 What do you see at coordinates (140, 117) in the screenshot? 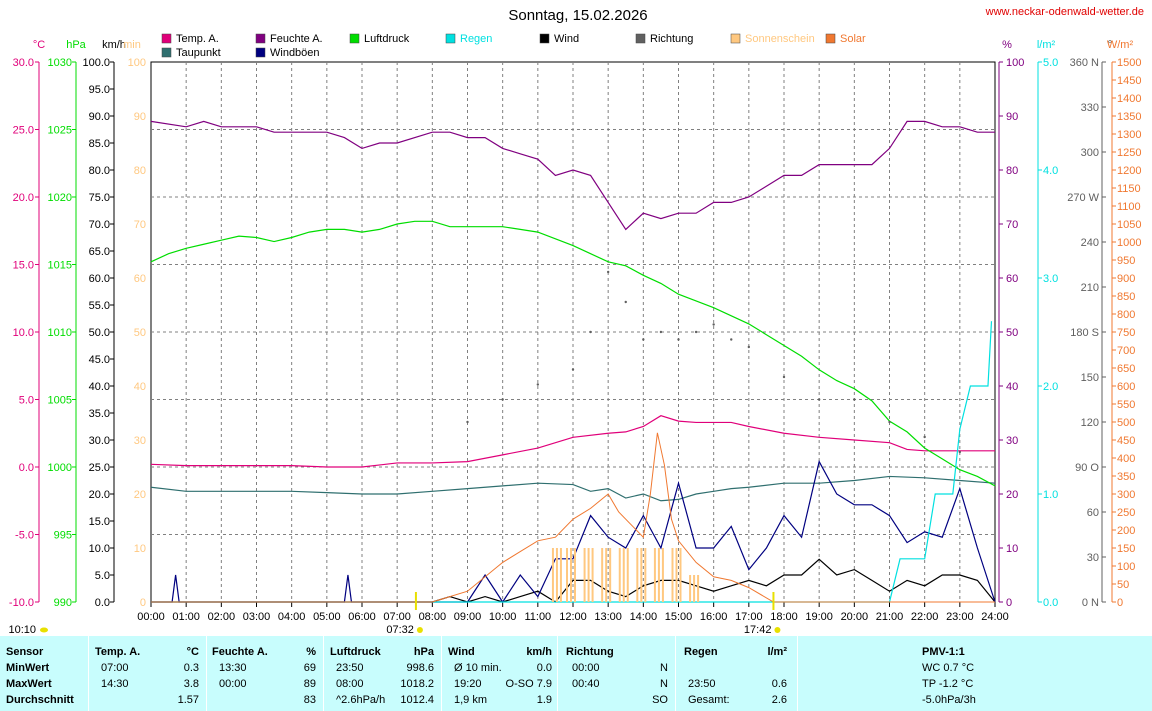
I see `sunshine-tick-label: 90` at bounding box center [140, 117].